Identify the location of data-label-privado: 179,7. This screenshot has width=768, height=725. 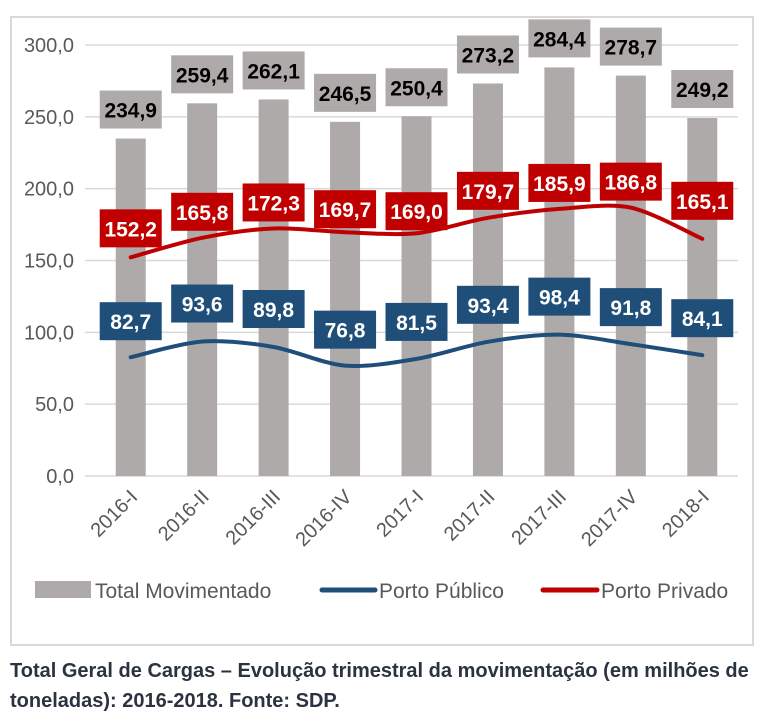
(488, 192).